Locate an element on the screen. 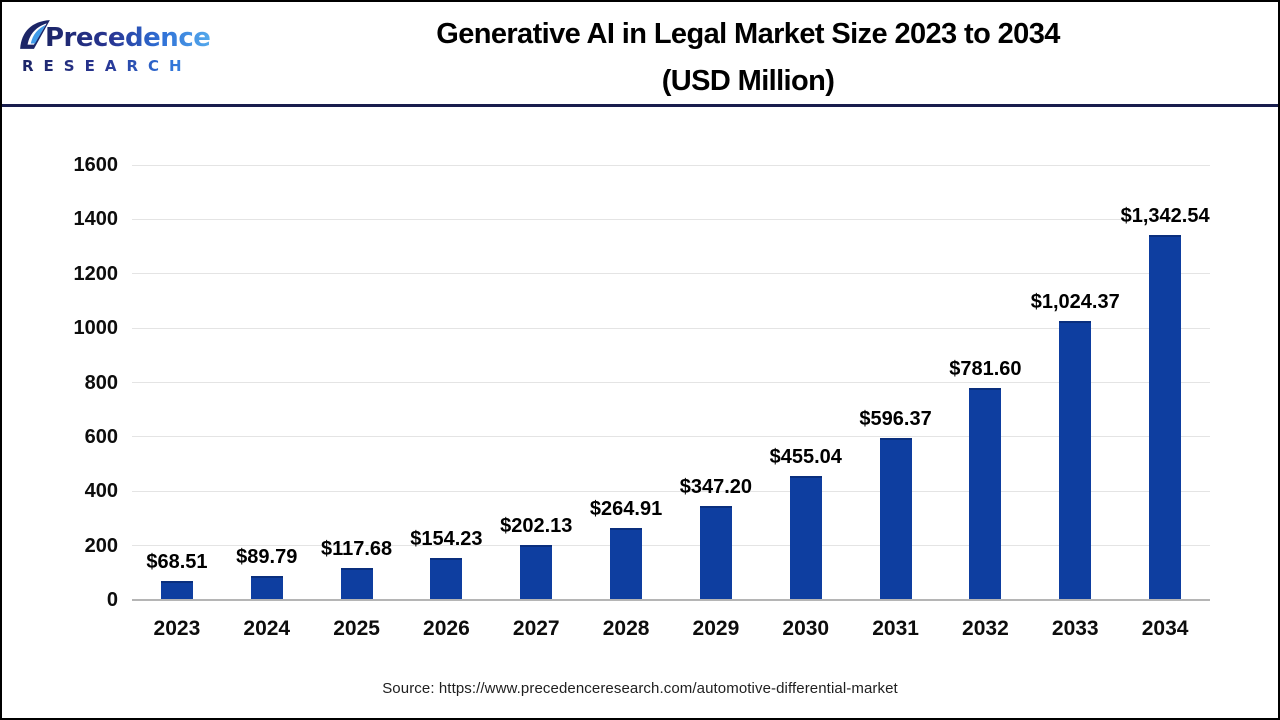 Image resolution: width=1280 pixels, height=720 pixels. bar-value-label-2029: $347.20 is located at coordinates (716, 486).